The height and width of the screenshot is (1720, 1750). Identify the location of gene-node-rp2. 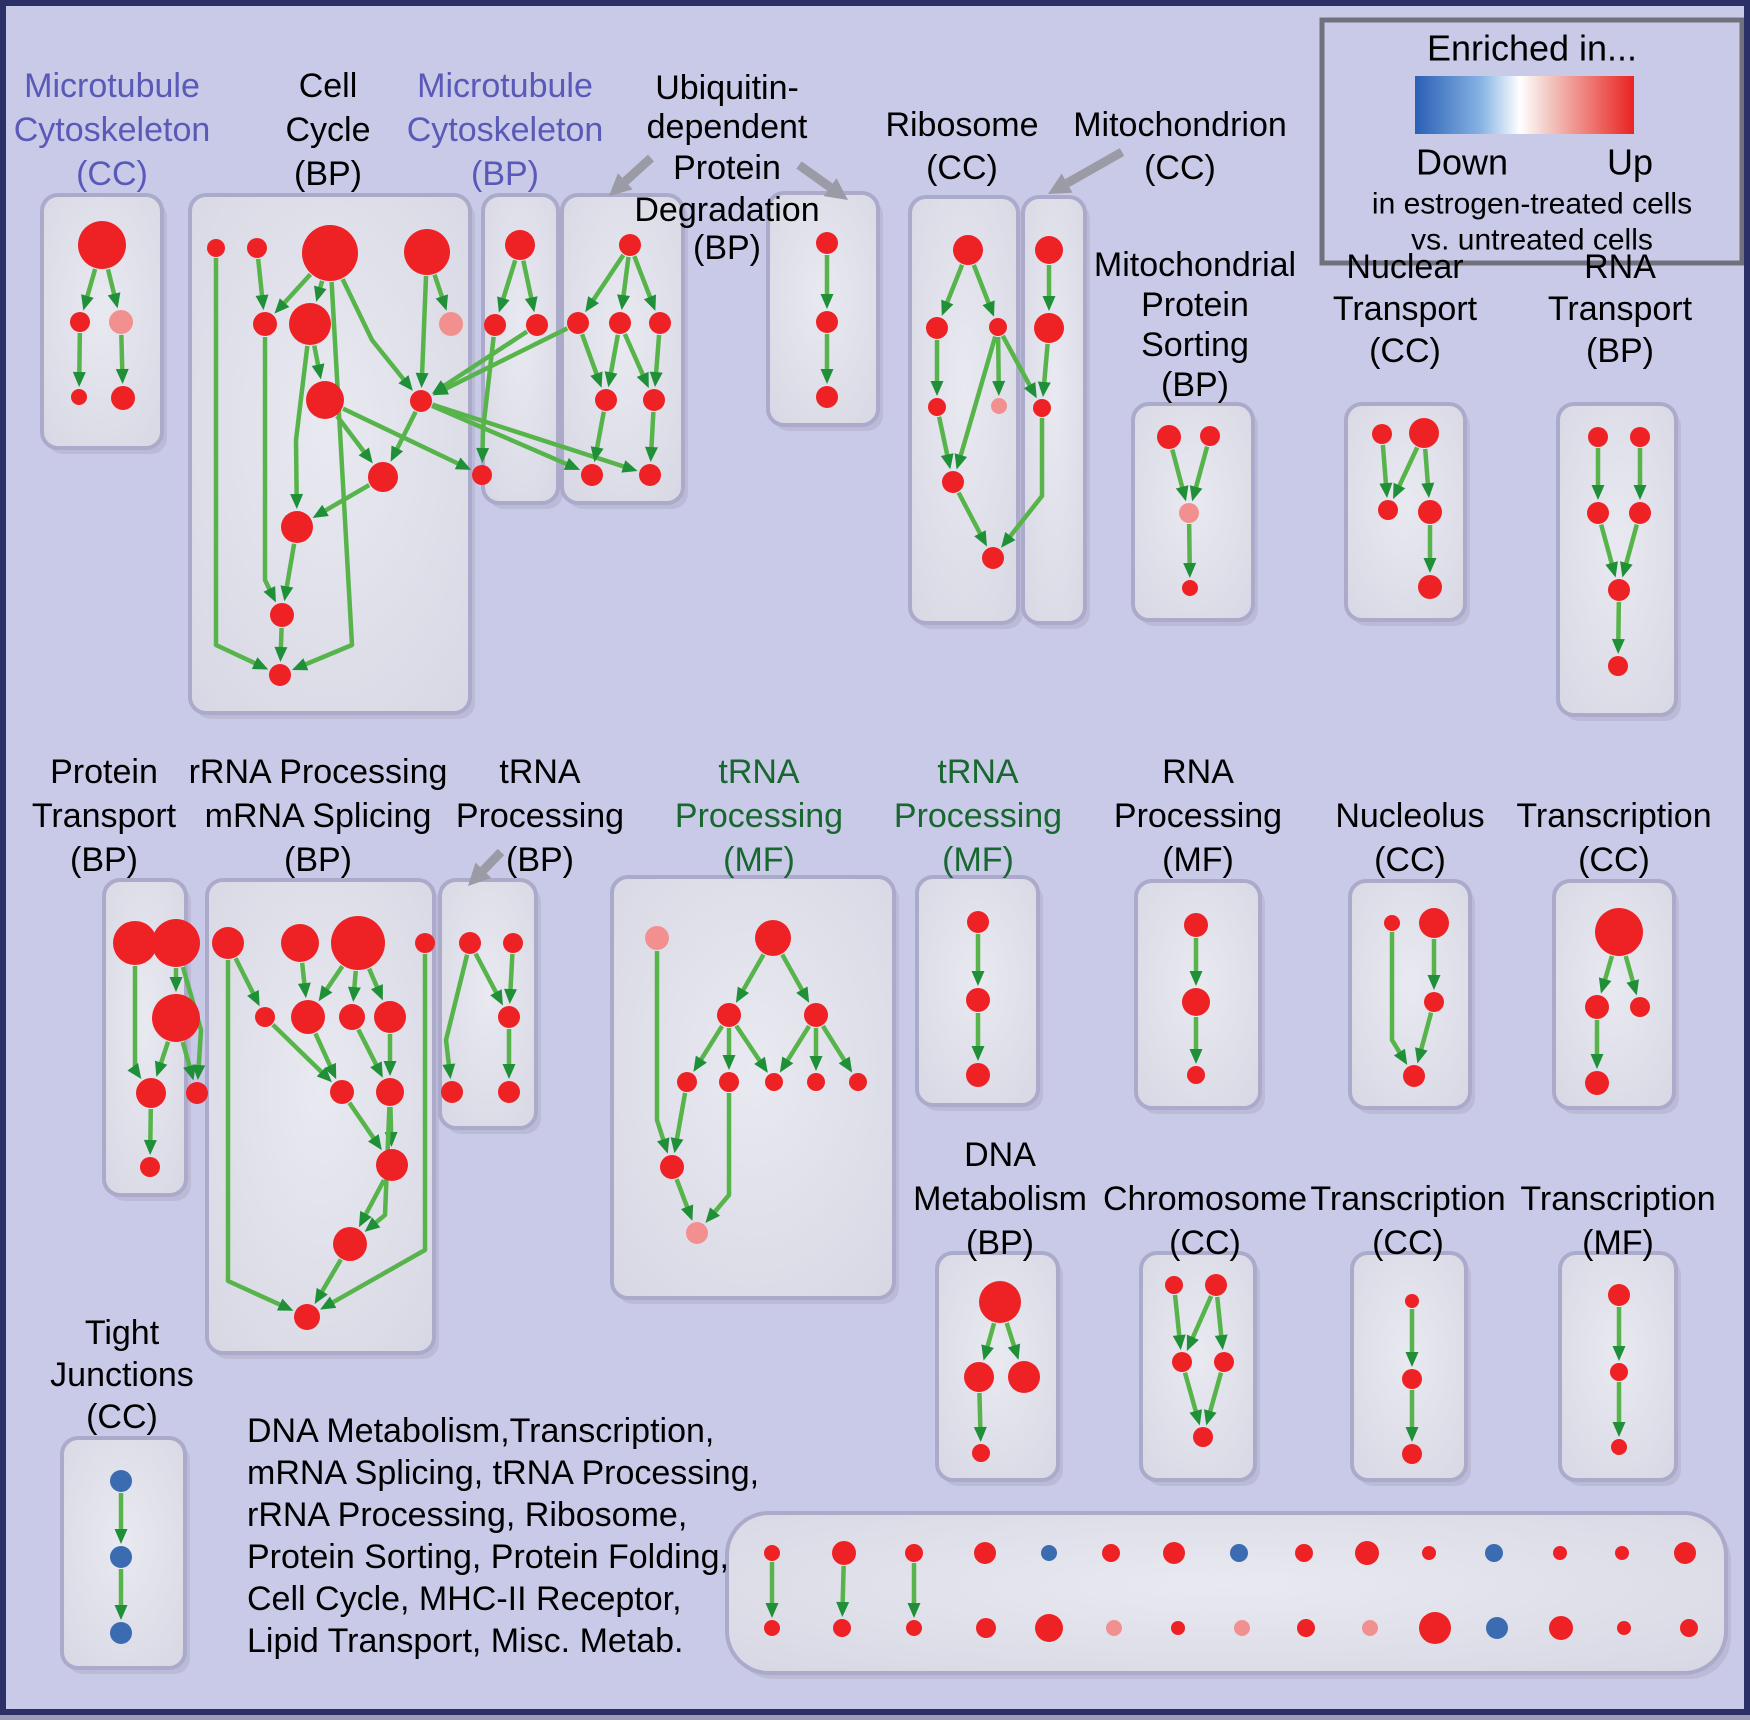
(1196, 1002).